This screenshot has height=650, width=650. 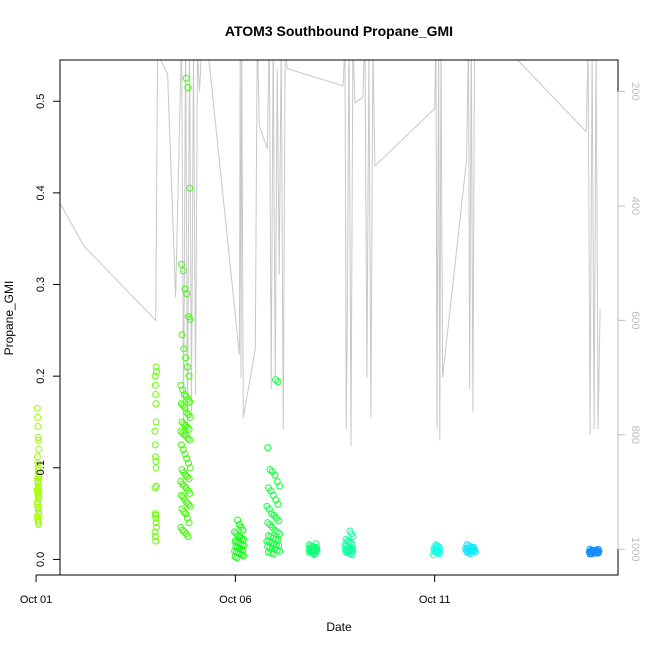 I want to click on y-tick-label: 0.1, so click(x=41, y=467).